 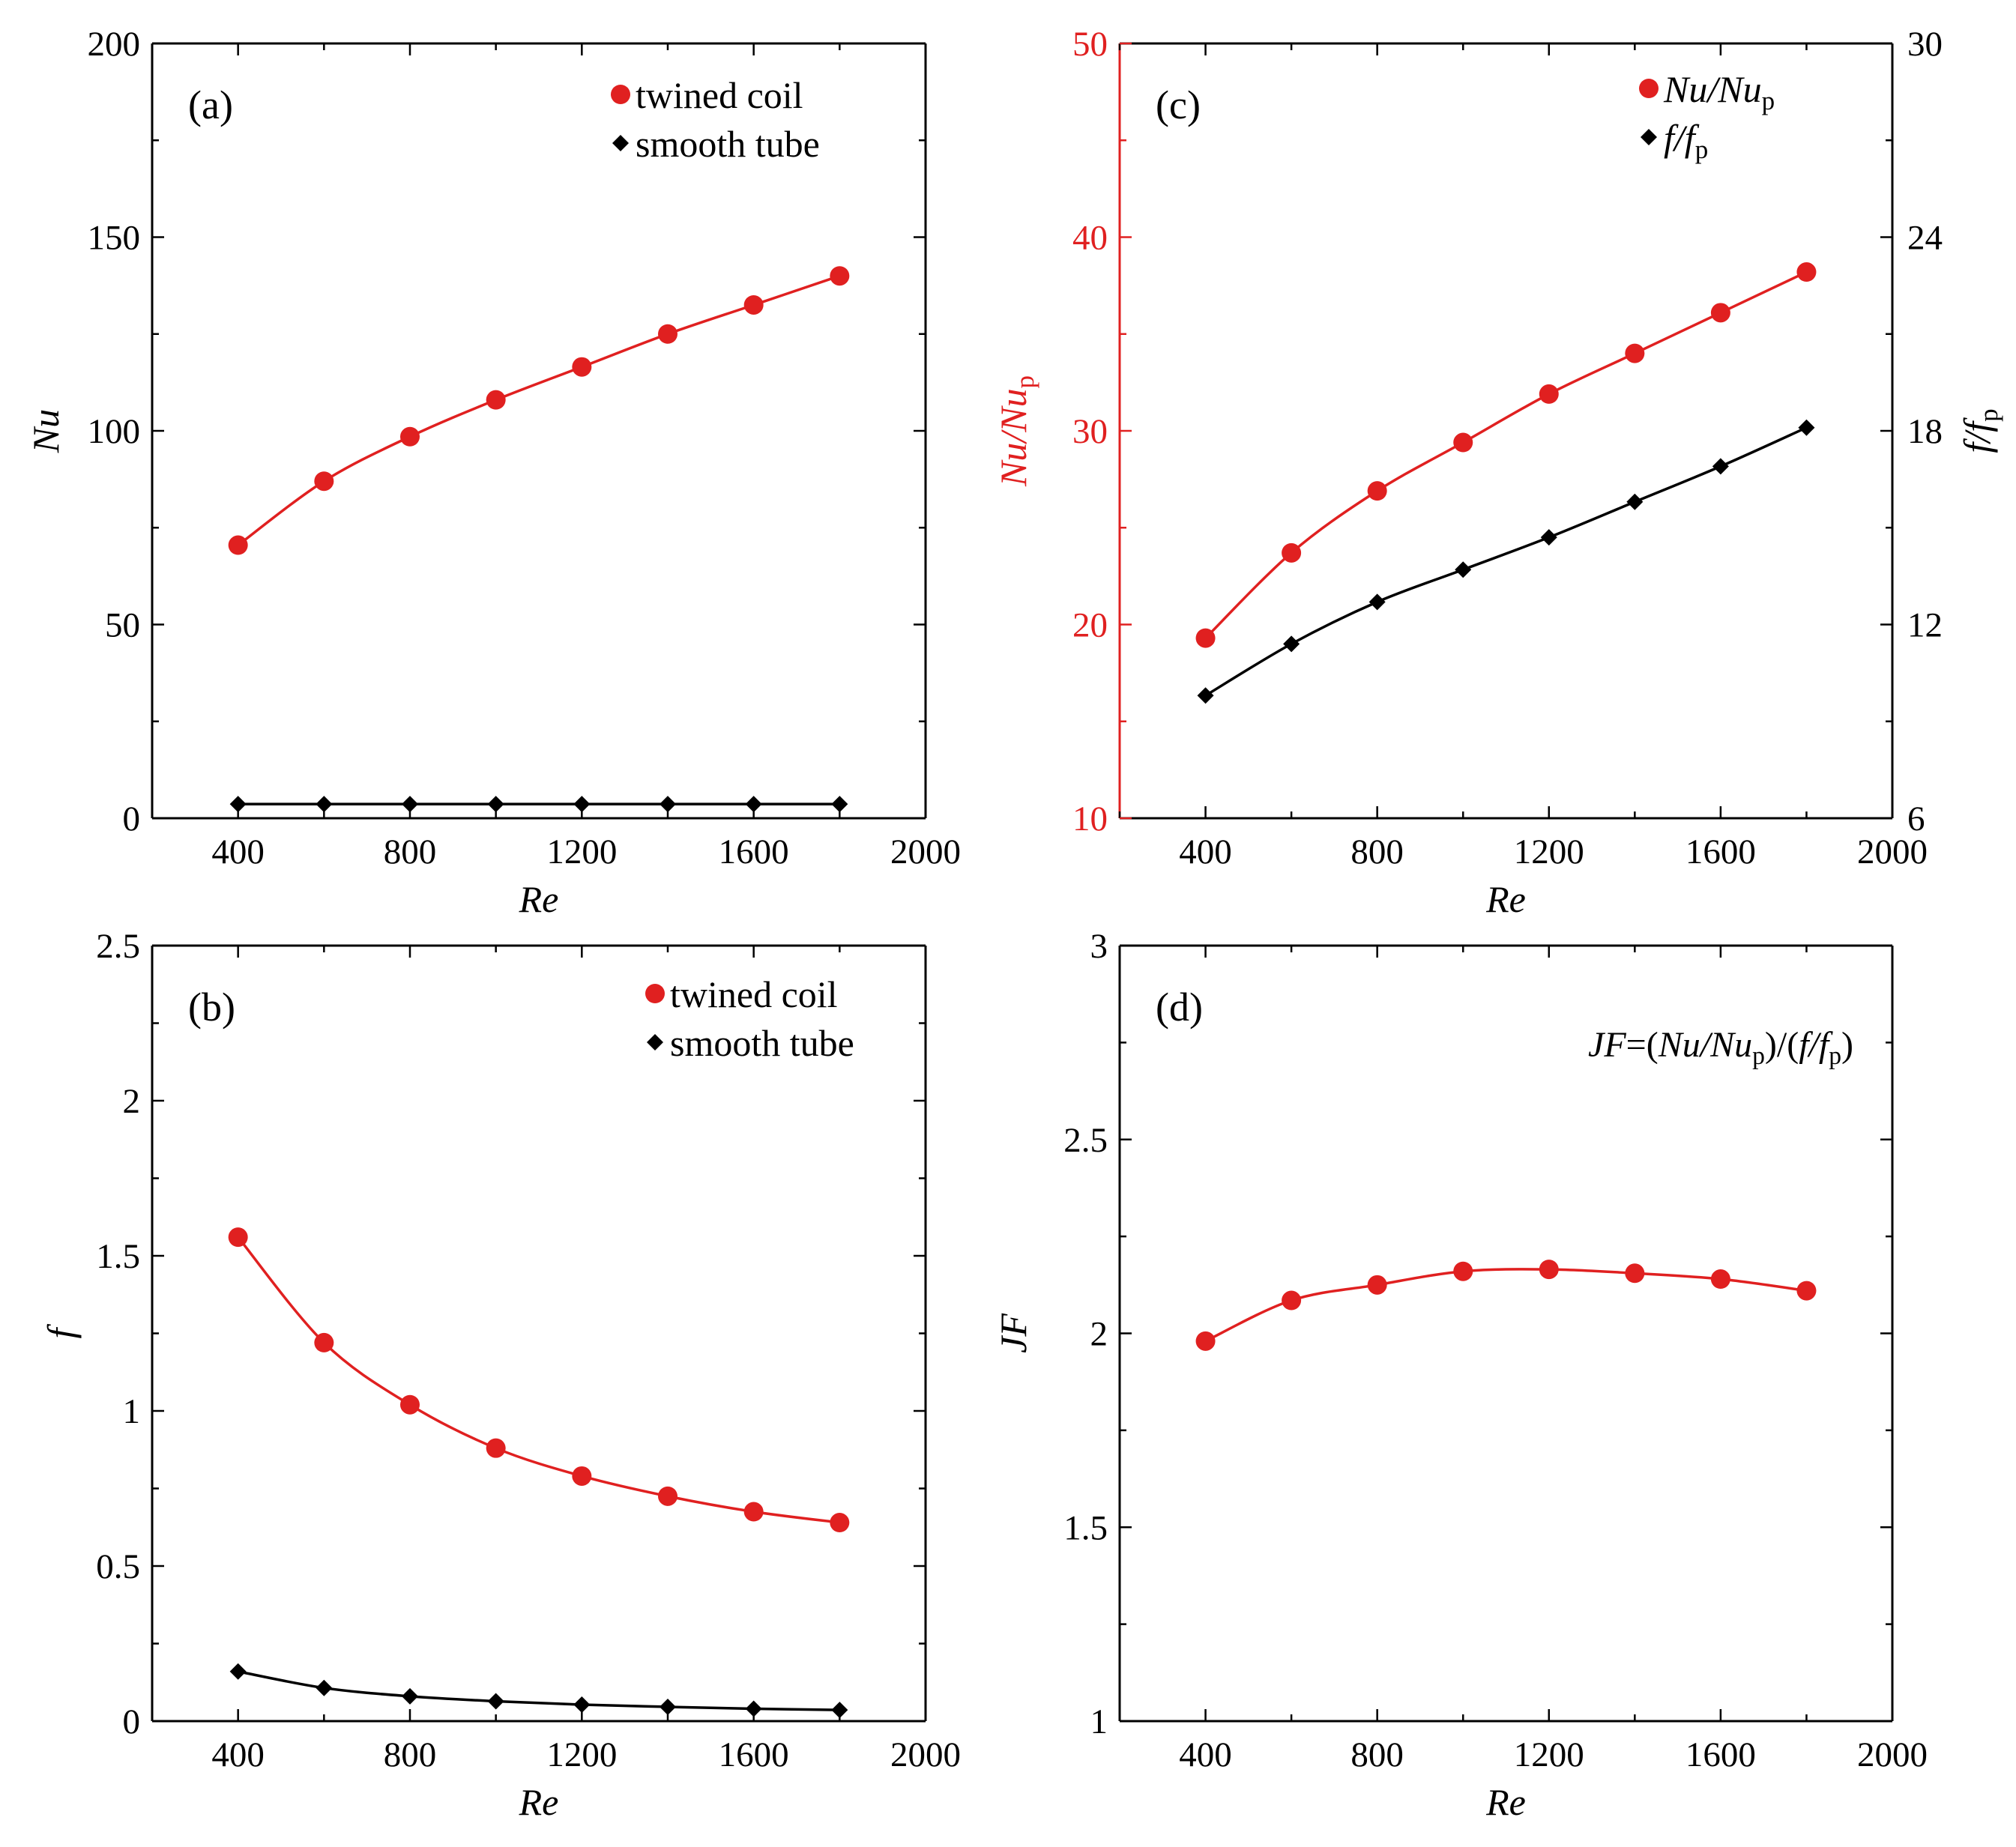 I want to click on y-tick-label: 20, so click(x=1090, y=625).